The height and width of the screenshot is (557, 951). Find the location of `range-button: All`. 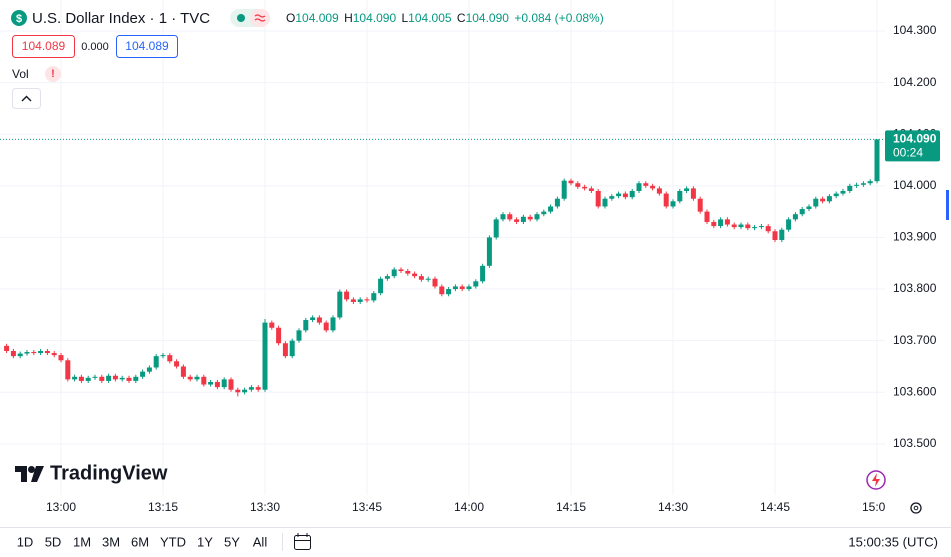

range-button: All is located at coordinates (260, 541).